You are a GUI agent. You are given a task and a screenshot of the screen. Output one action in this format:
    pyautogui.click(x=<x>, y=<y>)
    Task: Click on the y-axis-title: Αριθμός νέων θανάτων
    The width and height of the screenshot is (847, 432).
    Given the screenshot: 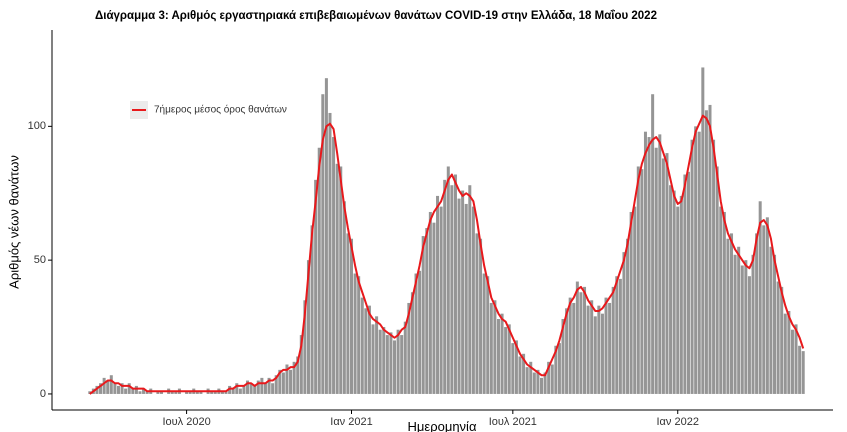 What is the action you would take?
    pyautogui.click(x=13, y=222)
    